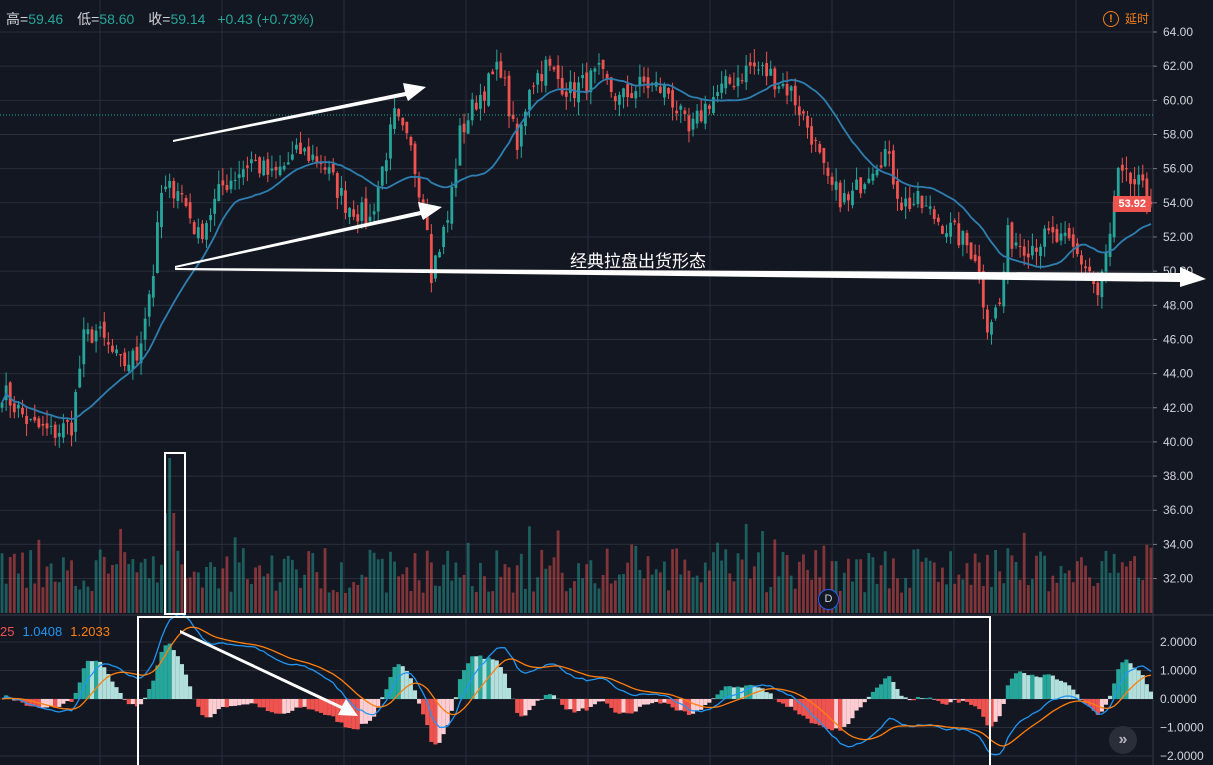 The image size is (1213, 765). I want to click on delay-badge: ! 延时, so click(1126, 18).